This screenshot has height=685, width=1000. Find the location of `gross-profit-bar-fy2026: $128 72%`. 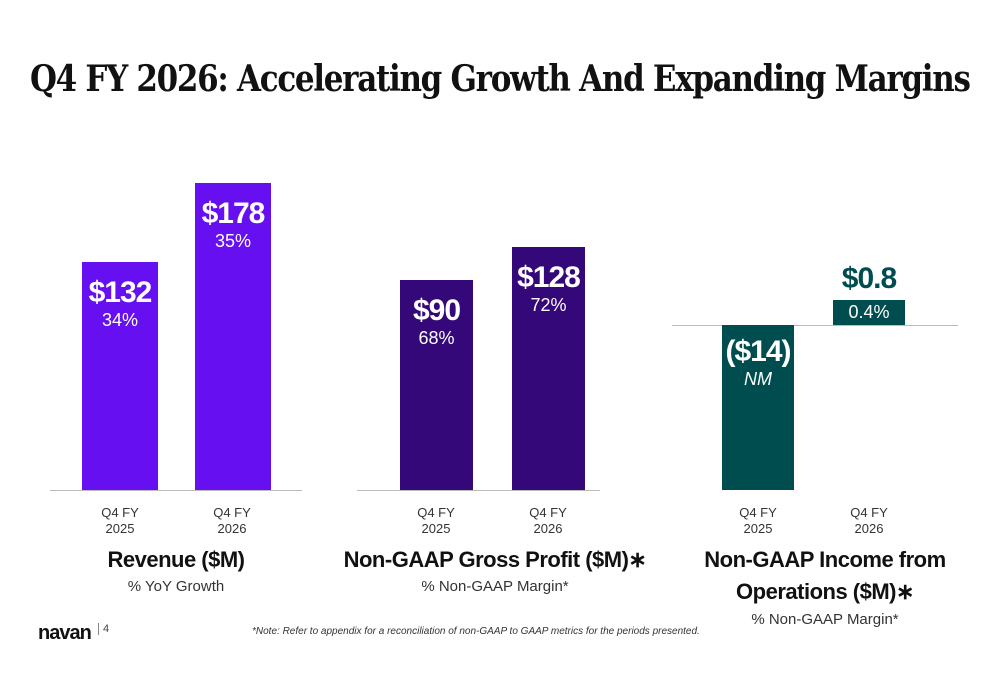

gross-profit-bar-fy2026: $128 72% is located at coordinates (548, 368).